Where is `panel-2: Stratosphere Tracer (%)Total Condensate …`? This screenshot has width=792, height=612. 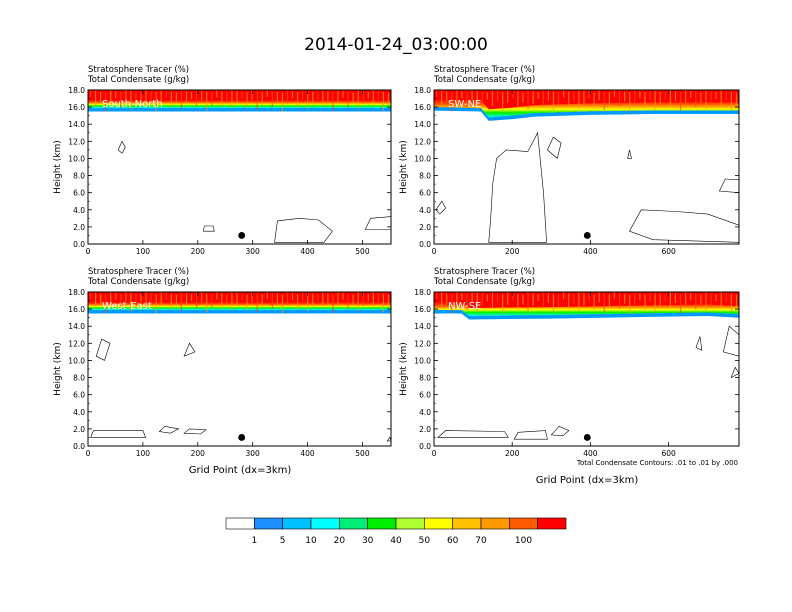
panel-2: Stratosphere Tracer (%)Total Condensate … is located at coordinates (569, 160).